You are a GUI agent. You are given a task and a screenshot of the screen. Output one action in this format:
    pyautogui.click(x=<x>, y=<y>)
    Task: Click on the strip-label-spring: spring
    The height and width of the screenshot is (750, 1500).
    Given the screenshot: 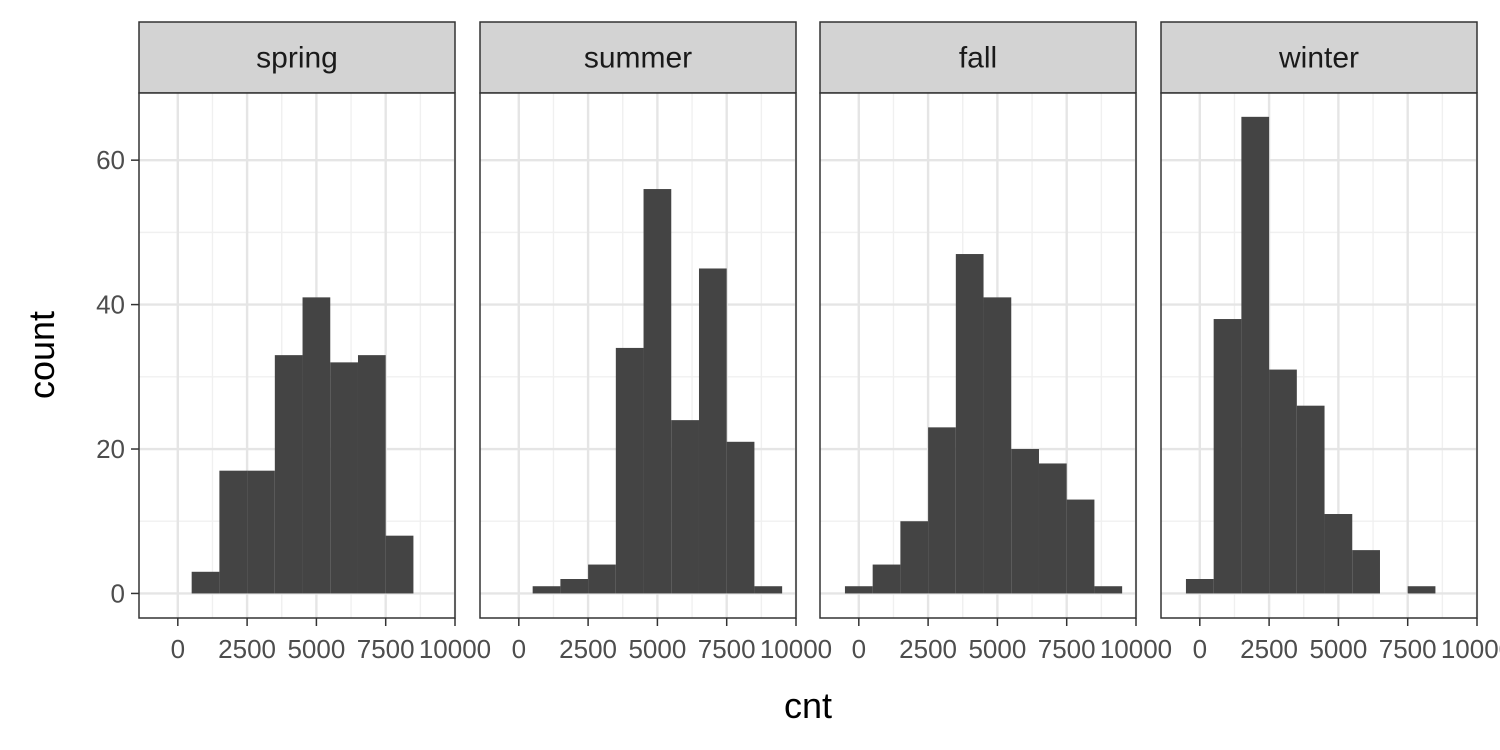 What is the action you would take?
    pyautogui.click(x=297, y=58)
    